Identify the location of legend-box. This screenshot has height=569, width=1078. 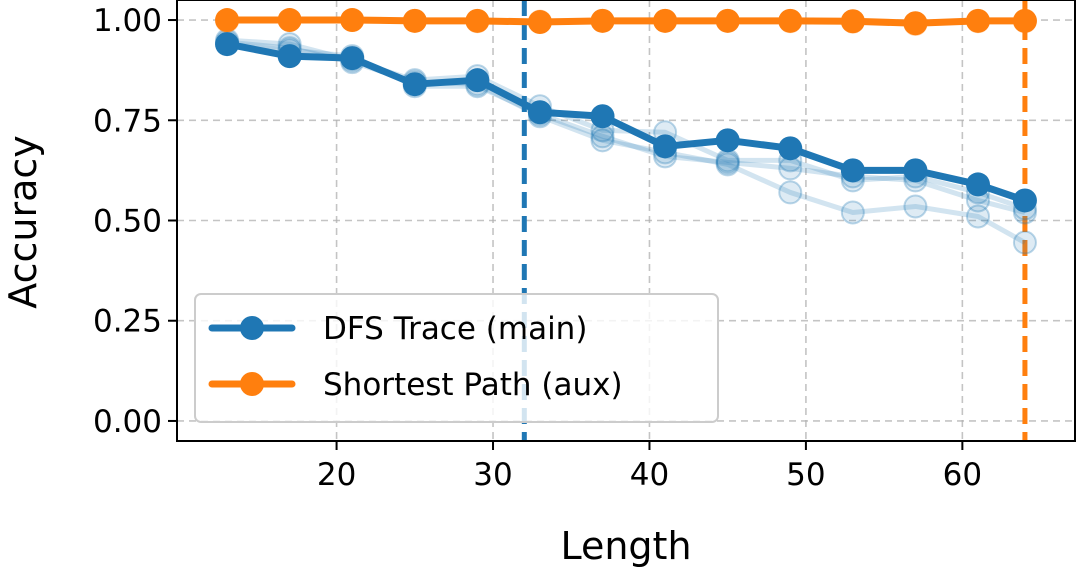
(456, 358).